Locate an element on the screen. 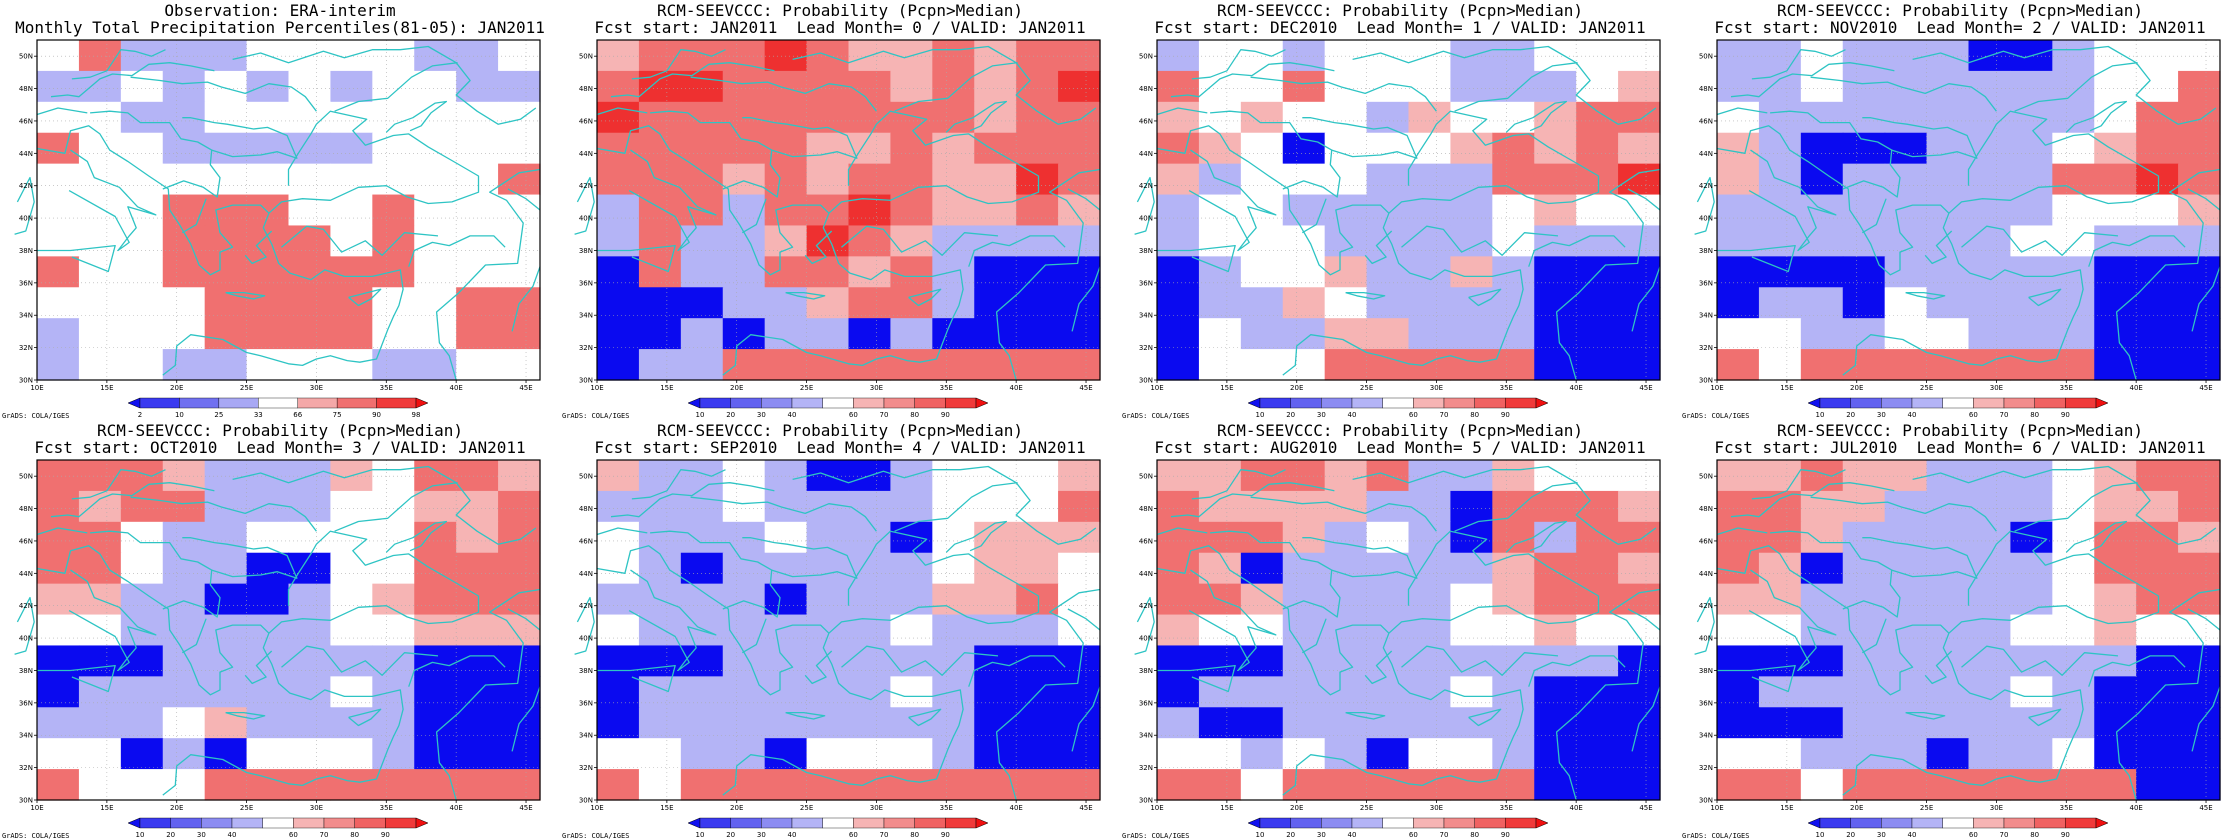 Image resolution: width=2240 pixels, height=840 pixels. grads-credit: GrADS: COLA/IGES is located at coordinates (596, 416).